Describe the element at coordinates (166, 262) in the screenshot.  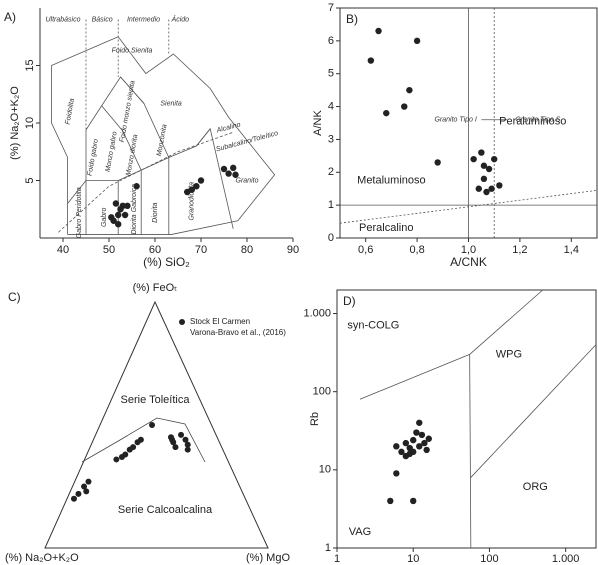
I see `x-axis-label: (%) SiO₂` at that location.